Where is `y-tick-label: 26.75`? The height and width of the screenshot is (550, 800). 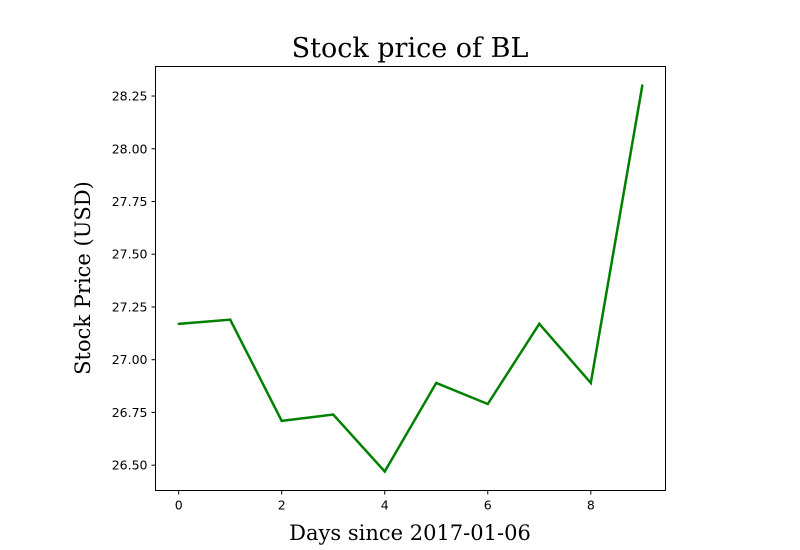
y-tick-label: 26.75 is located at coordinates (130, 412).